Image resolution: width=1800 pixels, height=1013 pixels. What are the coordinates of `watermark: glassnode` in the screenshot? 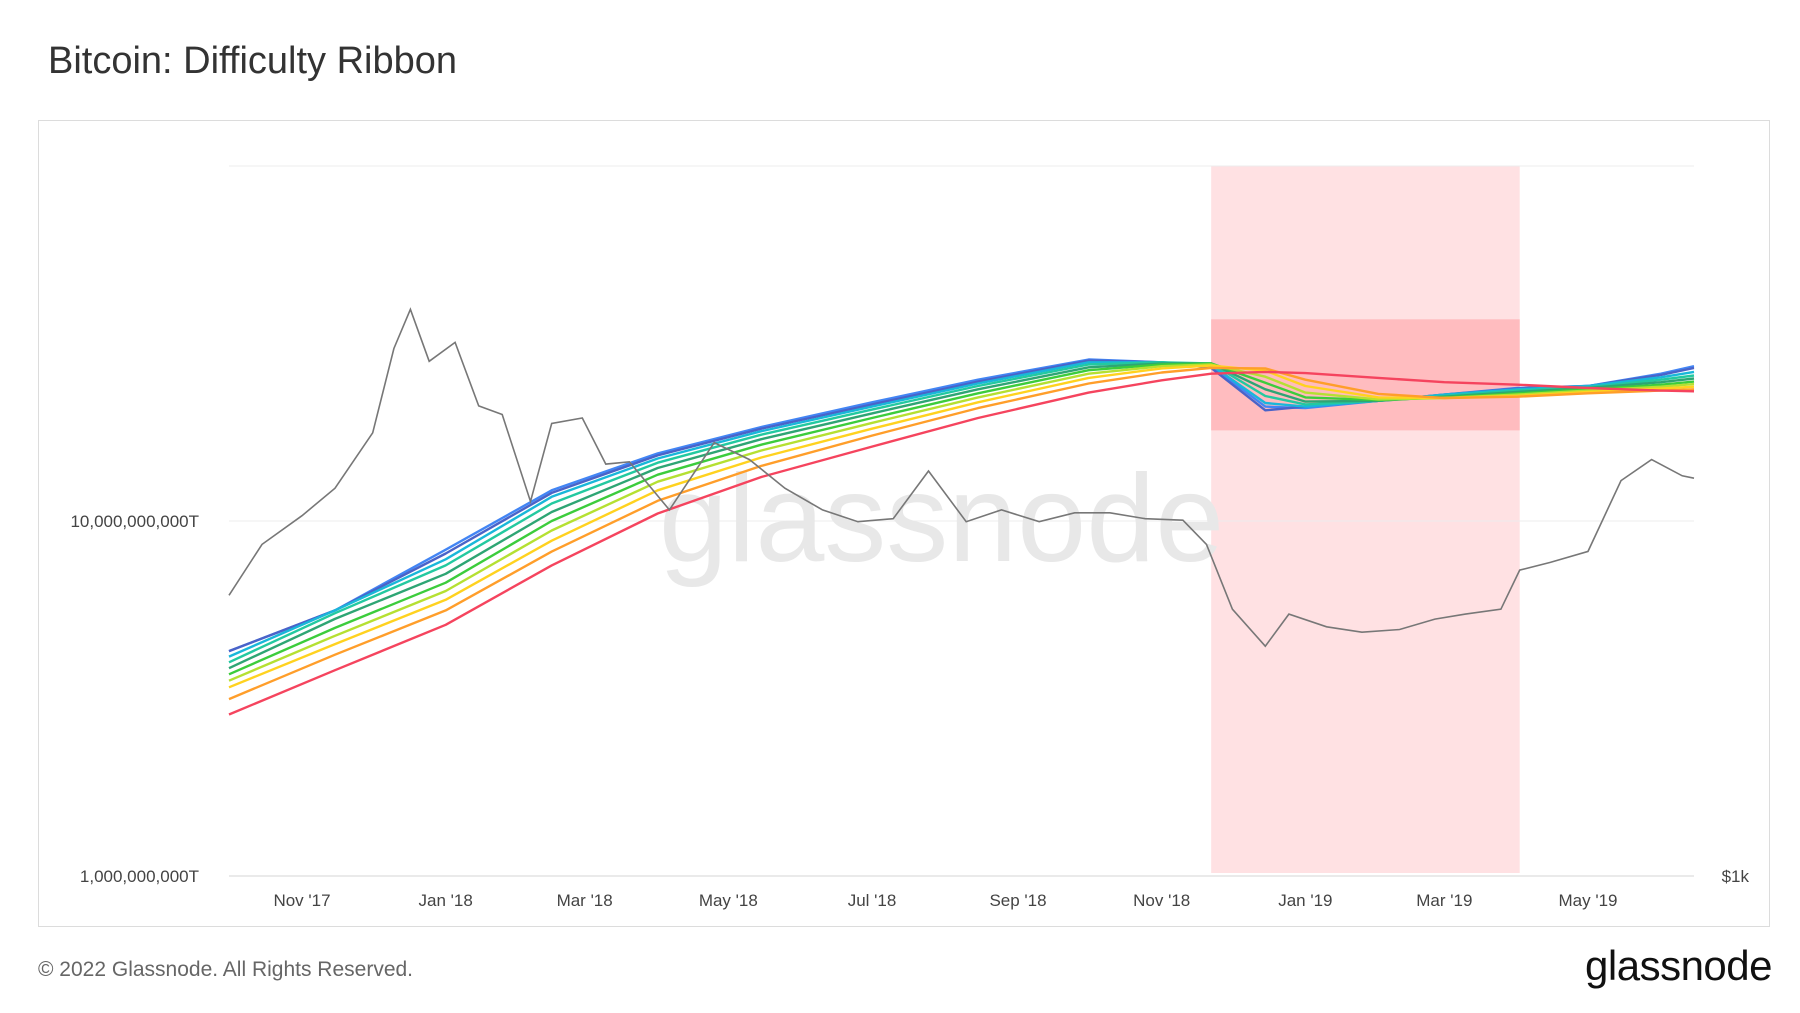 It's located at (941, 519).